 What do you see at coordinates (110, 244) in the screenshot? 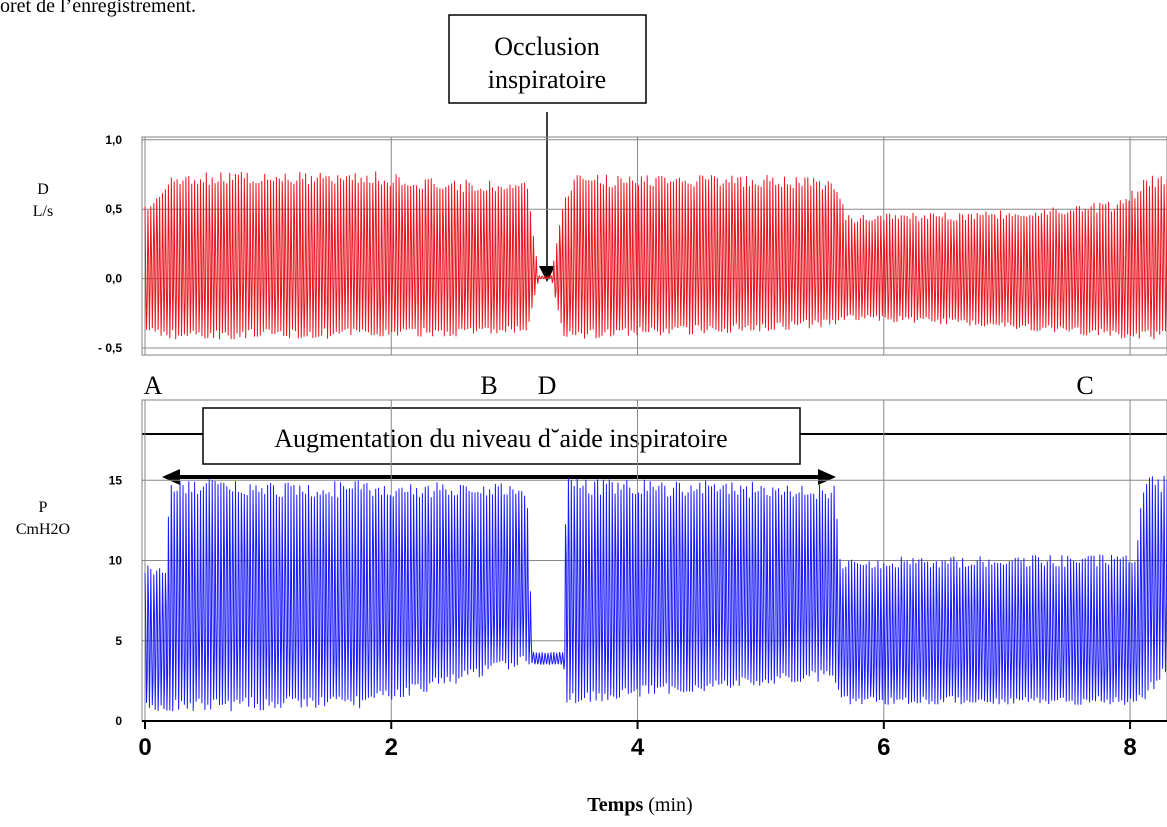
I see `flow-y-tick-labels: 1,0 0,5 0,0 - 0,5` at bounding box center [110, 244].